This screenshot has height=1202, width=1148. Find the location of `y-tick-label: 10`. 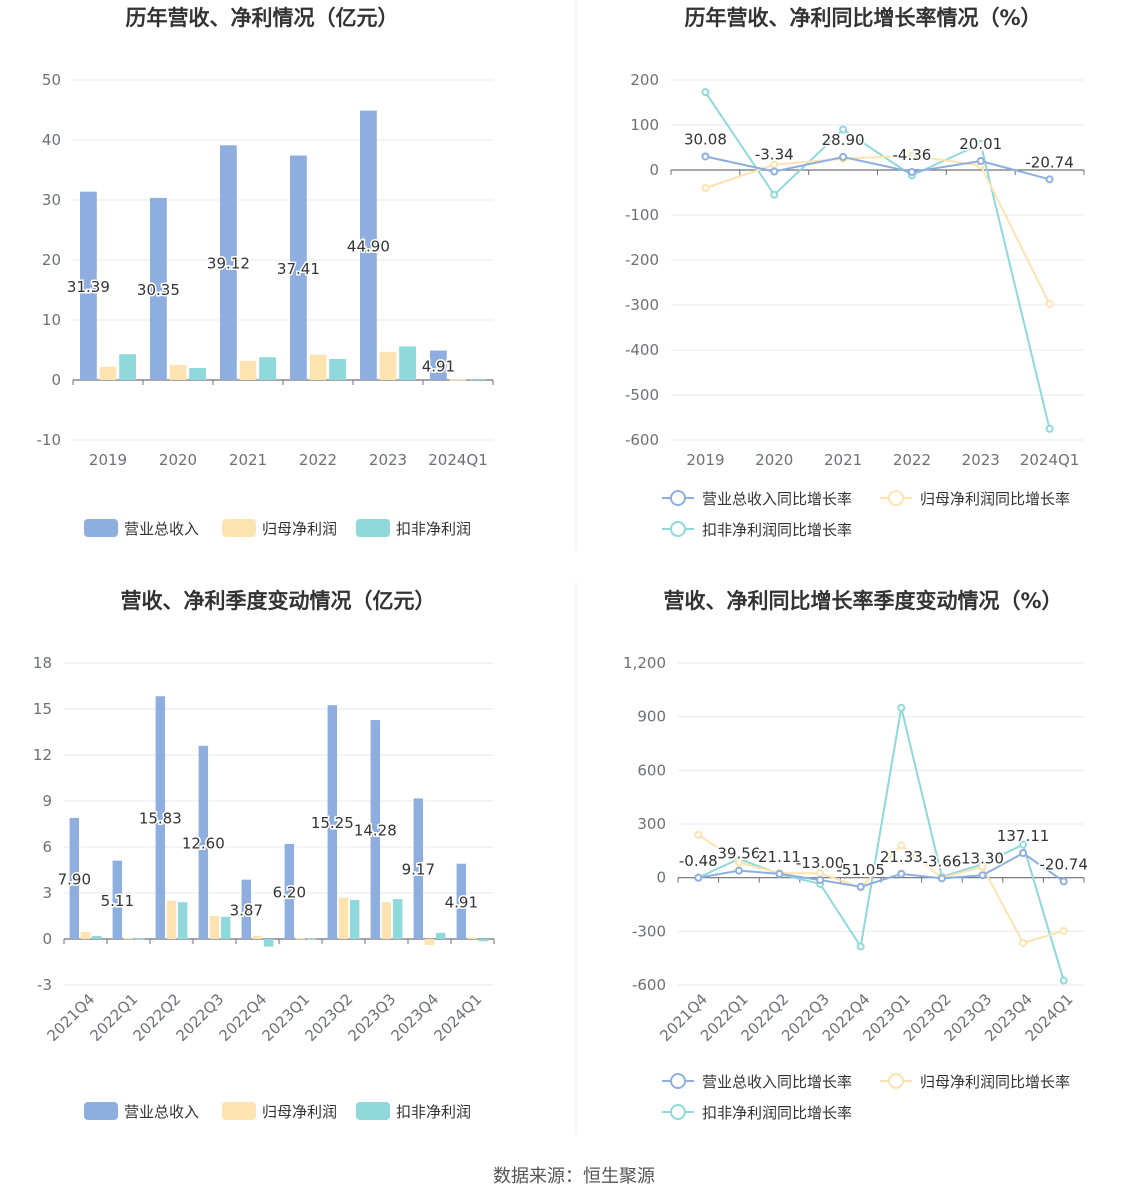

y-tick-label: 10 is located at coordinates (51, 320).